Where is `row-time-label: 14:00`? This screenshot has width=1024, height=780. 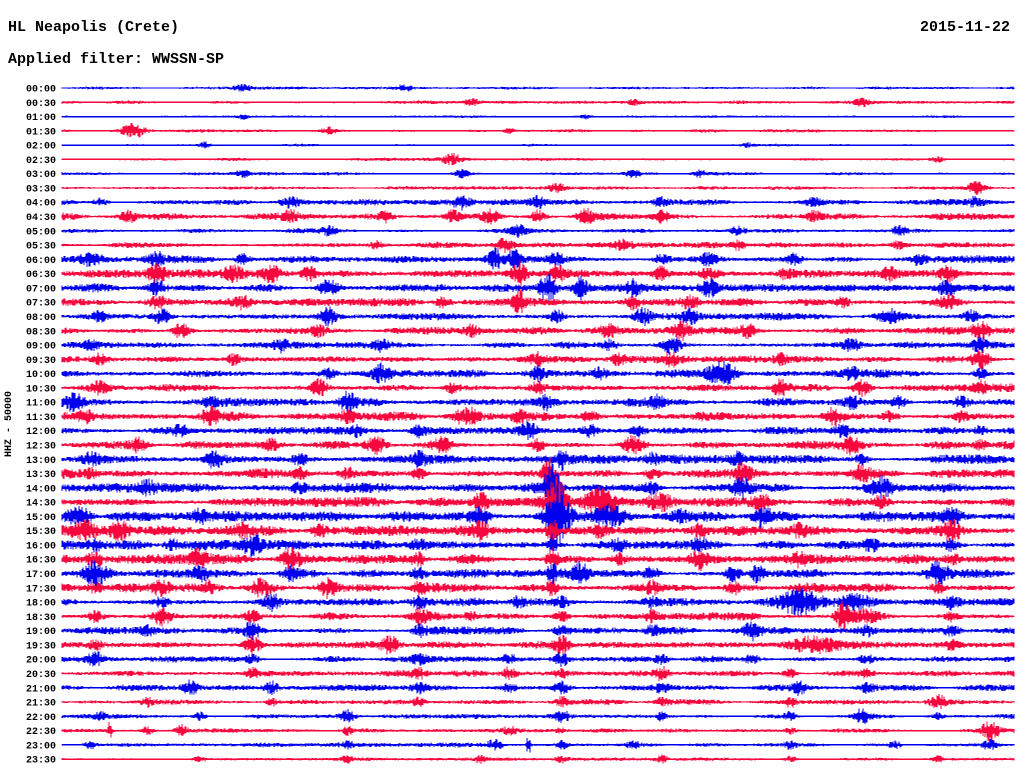
row-time-label: 14:00 is located at coordinates (41, 489).